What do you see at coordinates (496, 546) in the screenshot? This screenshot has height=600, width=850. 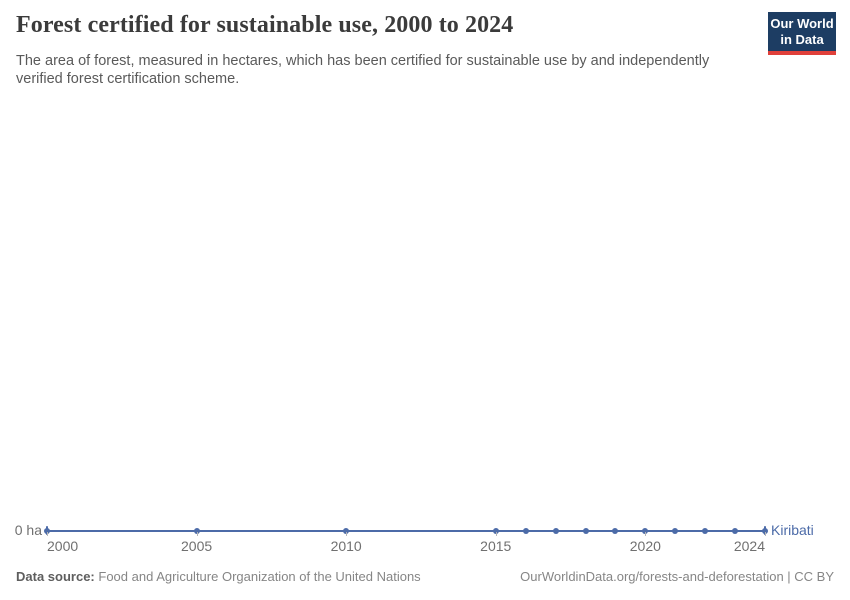 I see `x-tick-label: 2015` at bounding box center [496, 546].